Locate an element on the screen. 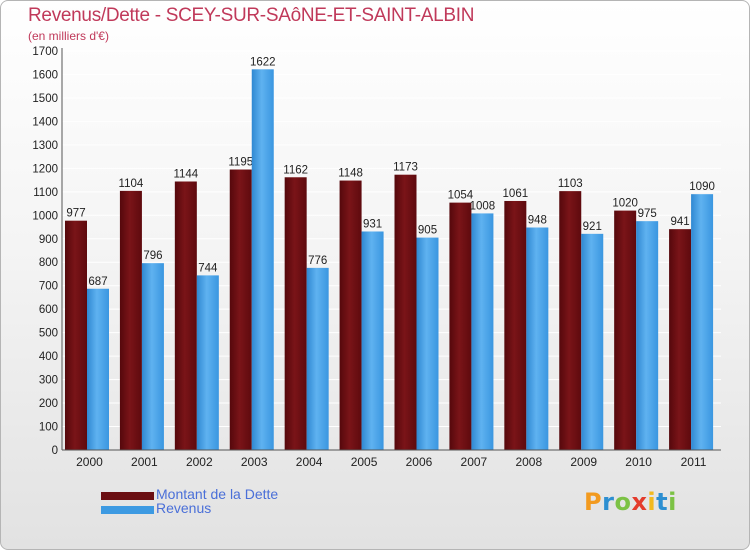 This screenshot has width=750, height=550. data-label: 1008 is located at coordinates (483, 206).